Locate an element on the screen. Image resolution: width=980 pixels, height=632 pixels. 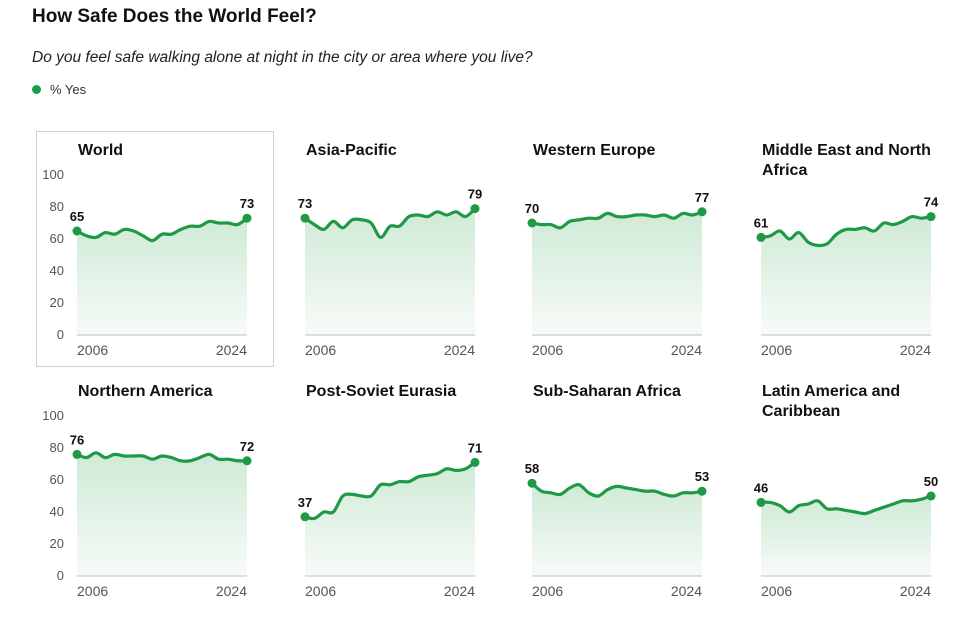
data-label-start: 37 is located at coordinates (305, 502).